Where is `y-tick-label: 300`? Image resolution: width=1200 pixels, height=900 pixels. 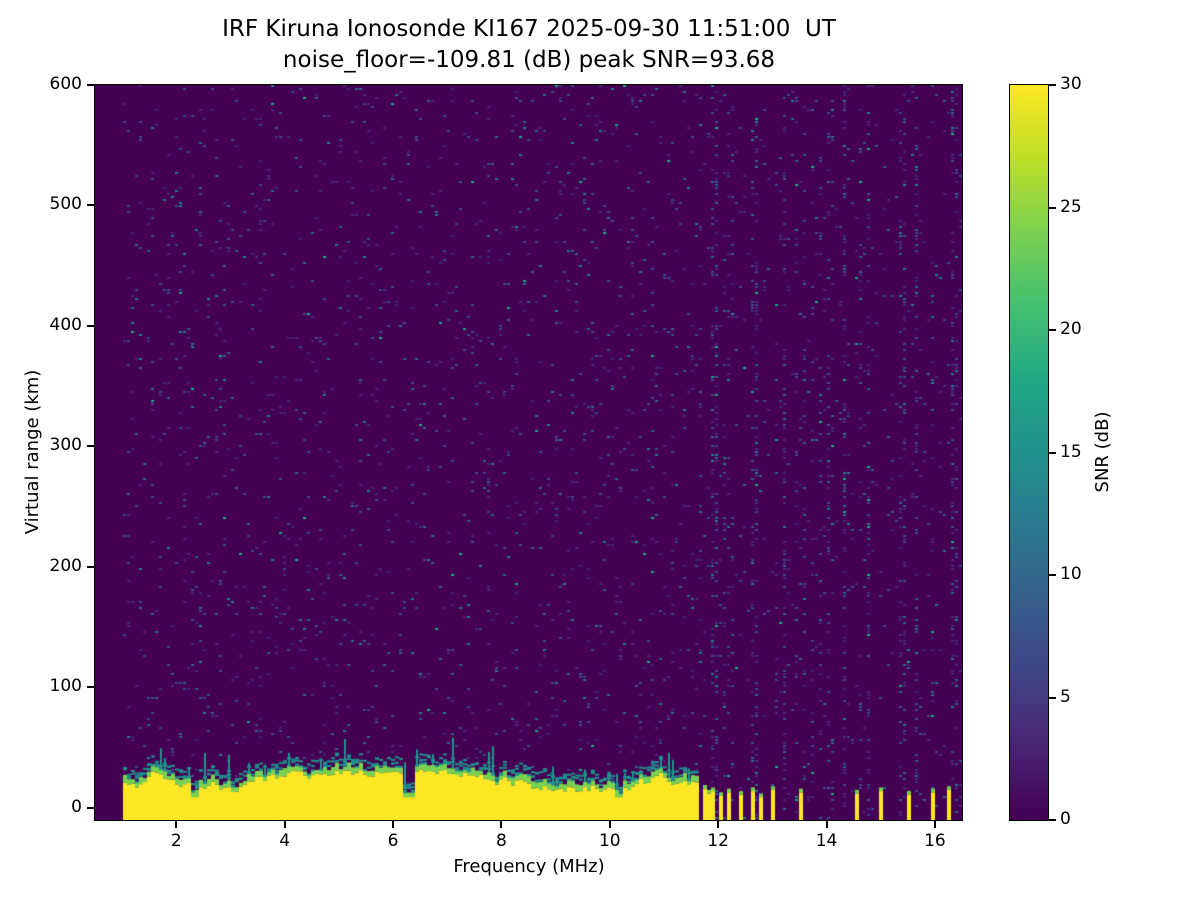 y-tick-label: 300 is located at coordinates (65, 445).